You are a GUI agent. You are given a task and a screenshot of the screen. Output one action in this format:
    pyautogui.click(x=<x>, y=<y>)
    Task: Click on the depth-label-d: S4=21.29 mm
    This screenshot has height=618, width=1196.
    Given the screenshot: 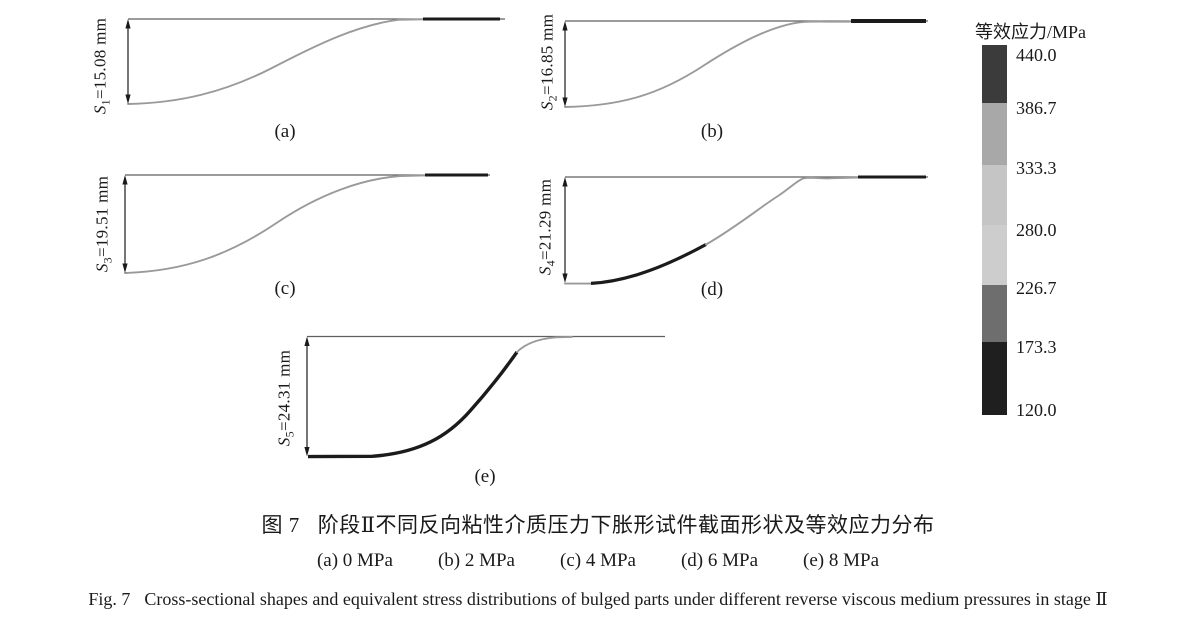 What is the action you would take?
    pyautogui.click(x=546, y=227)
    